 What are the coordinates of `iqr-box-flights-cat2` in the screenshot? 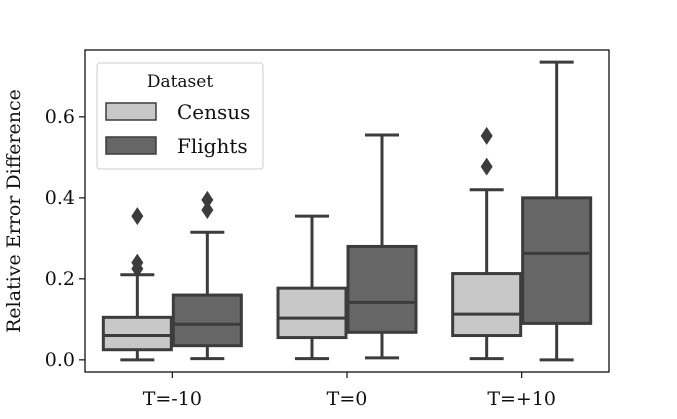 It's located at (557, 260).